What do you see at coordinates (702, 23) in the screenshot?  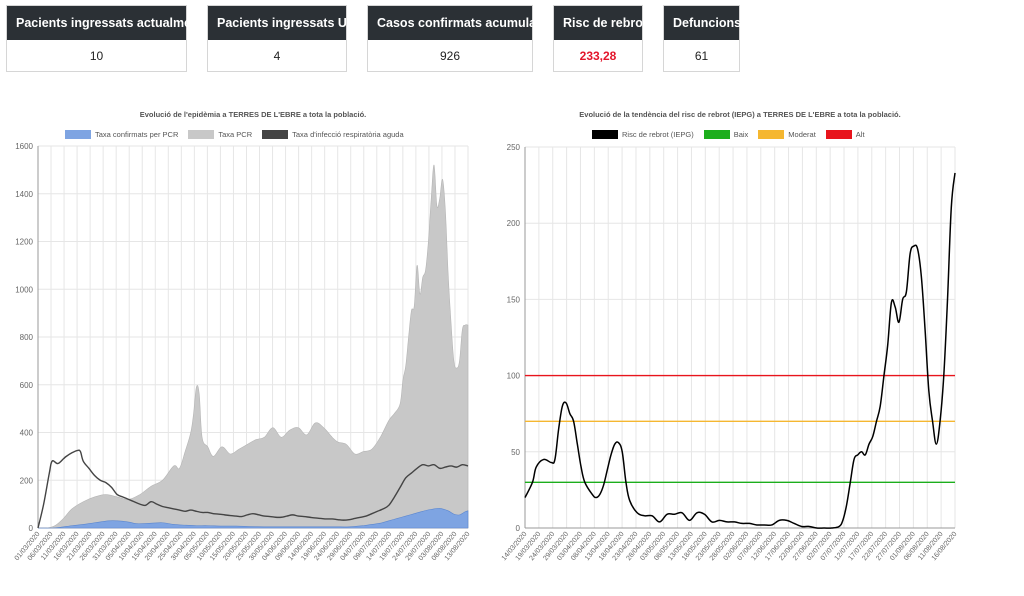 I see `card-label: Defuncions` at bounding box center [702, 23].